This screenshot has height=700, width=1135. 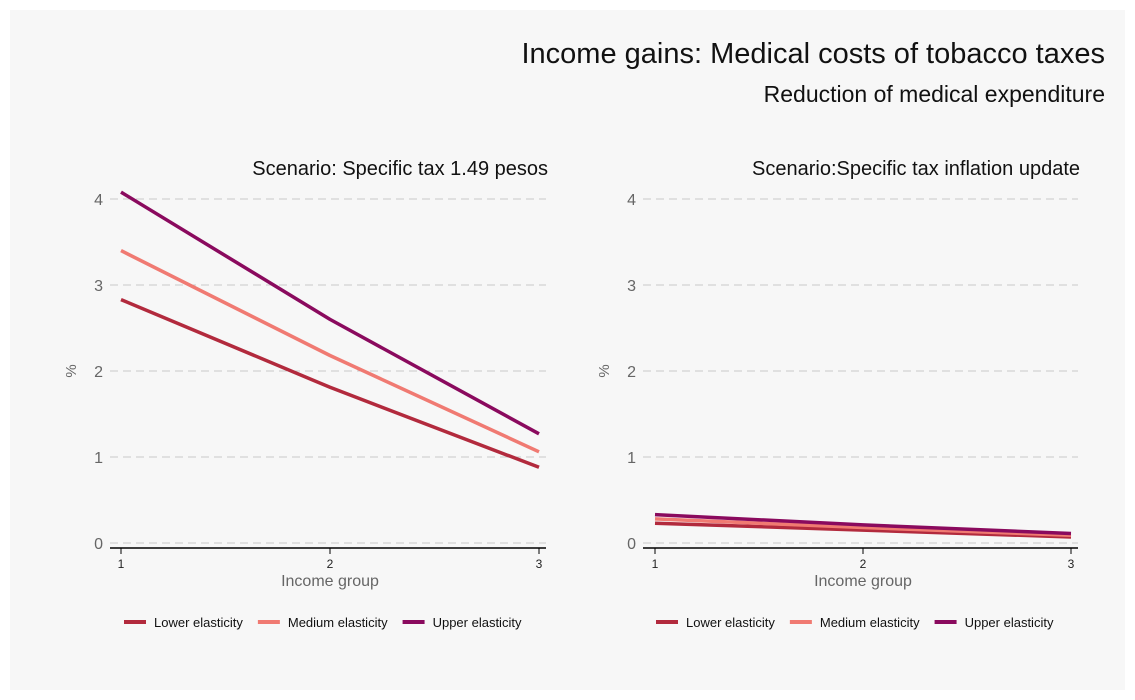 I want to click on chart1-y-tick-label: 0, so click(x=98, y=544).